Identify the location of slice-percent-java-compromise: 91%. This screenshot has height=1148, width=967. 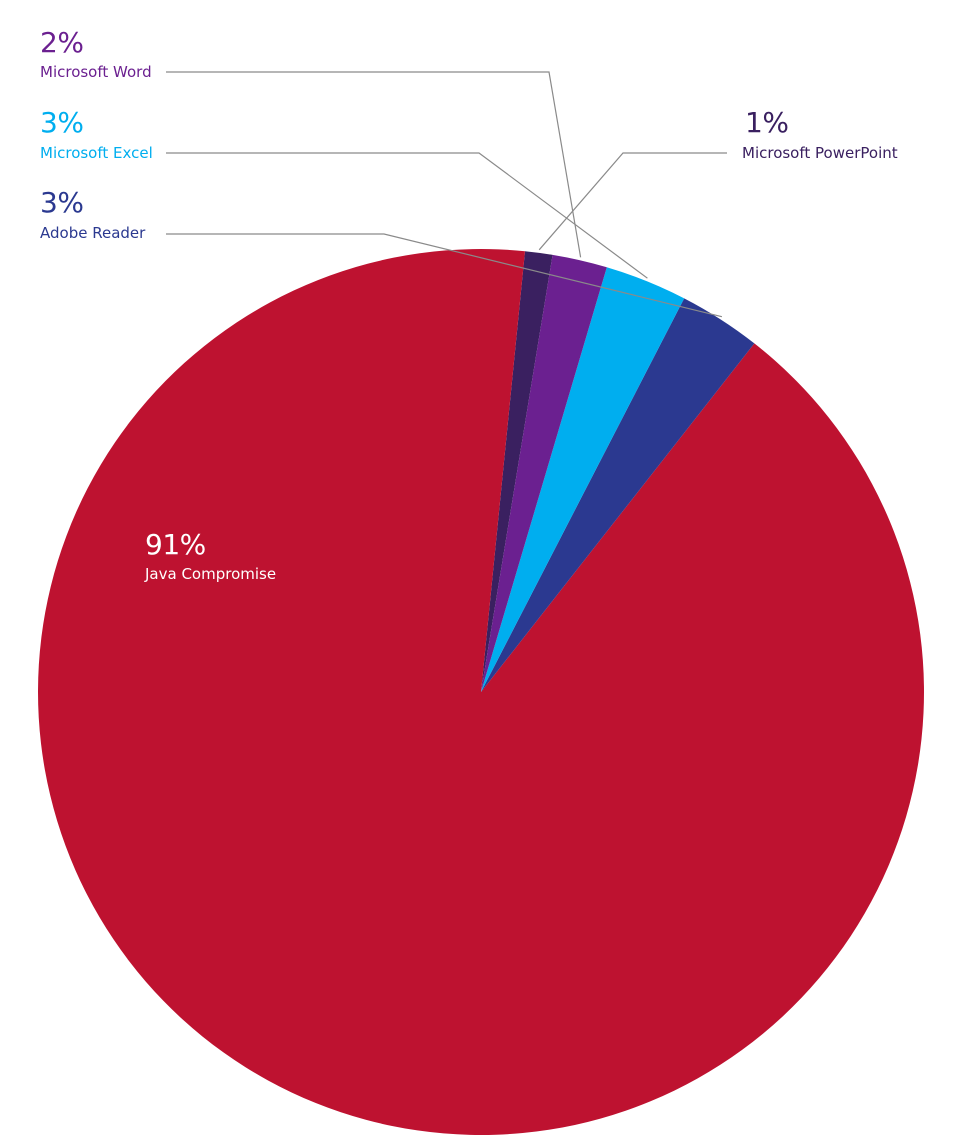
(175, 544).